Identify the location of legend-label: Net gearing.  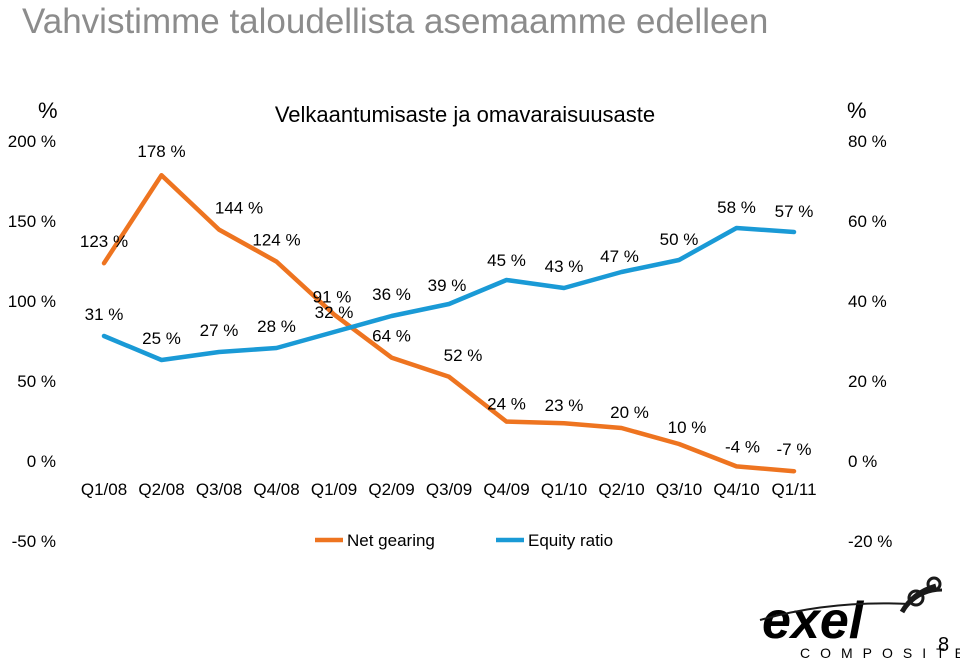
(391, 540).